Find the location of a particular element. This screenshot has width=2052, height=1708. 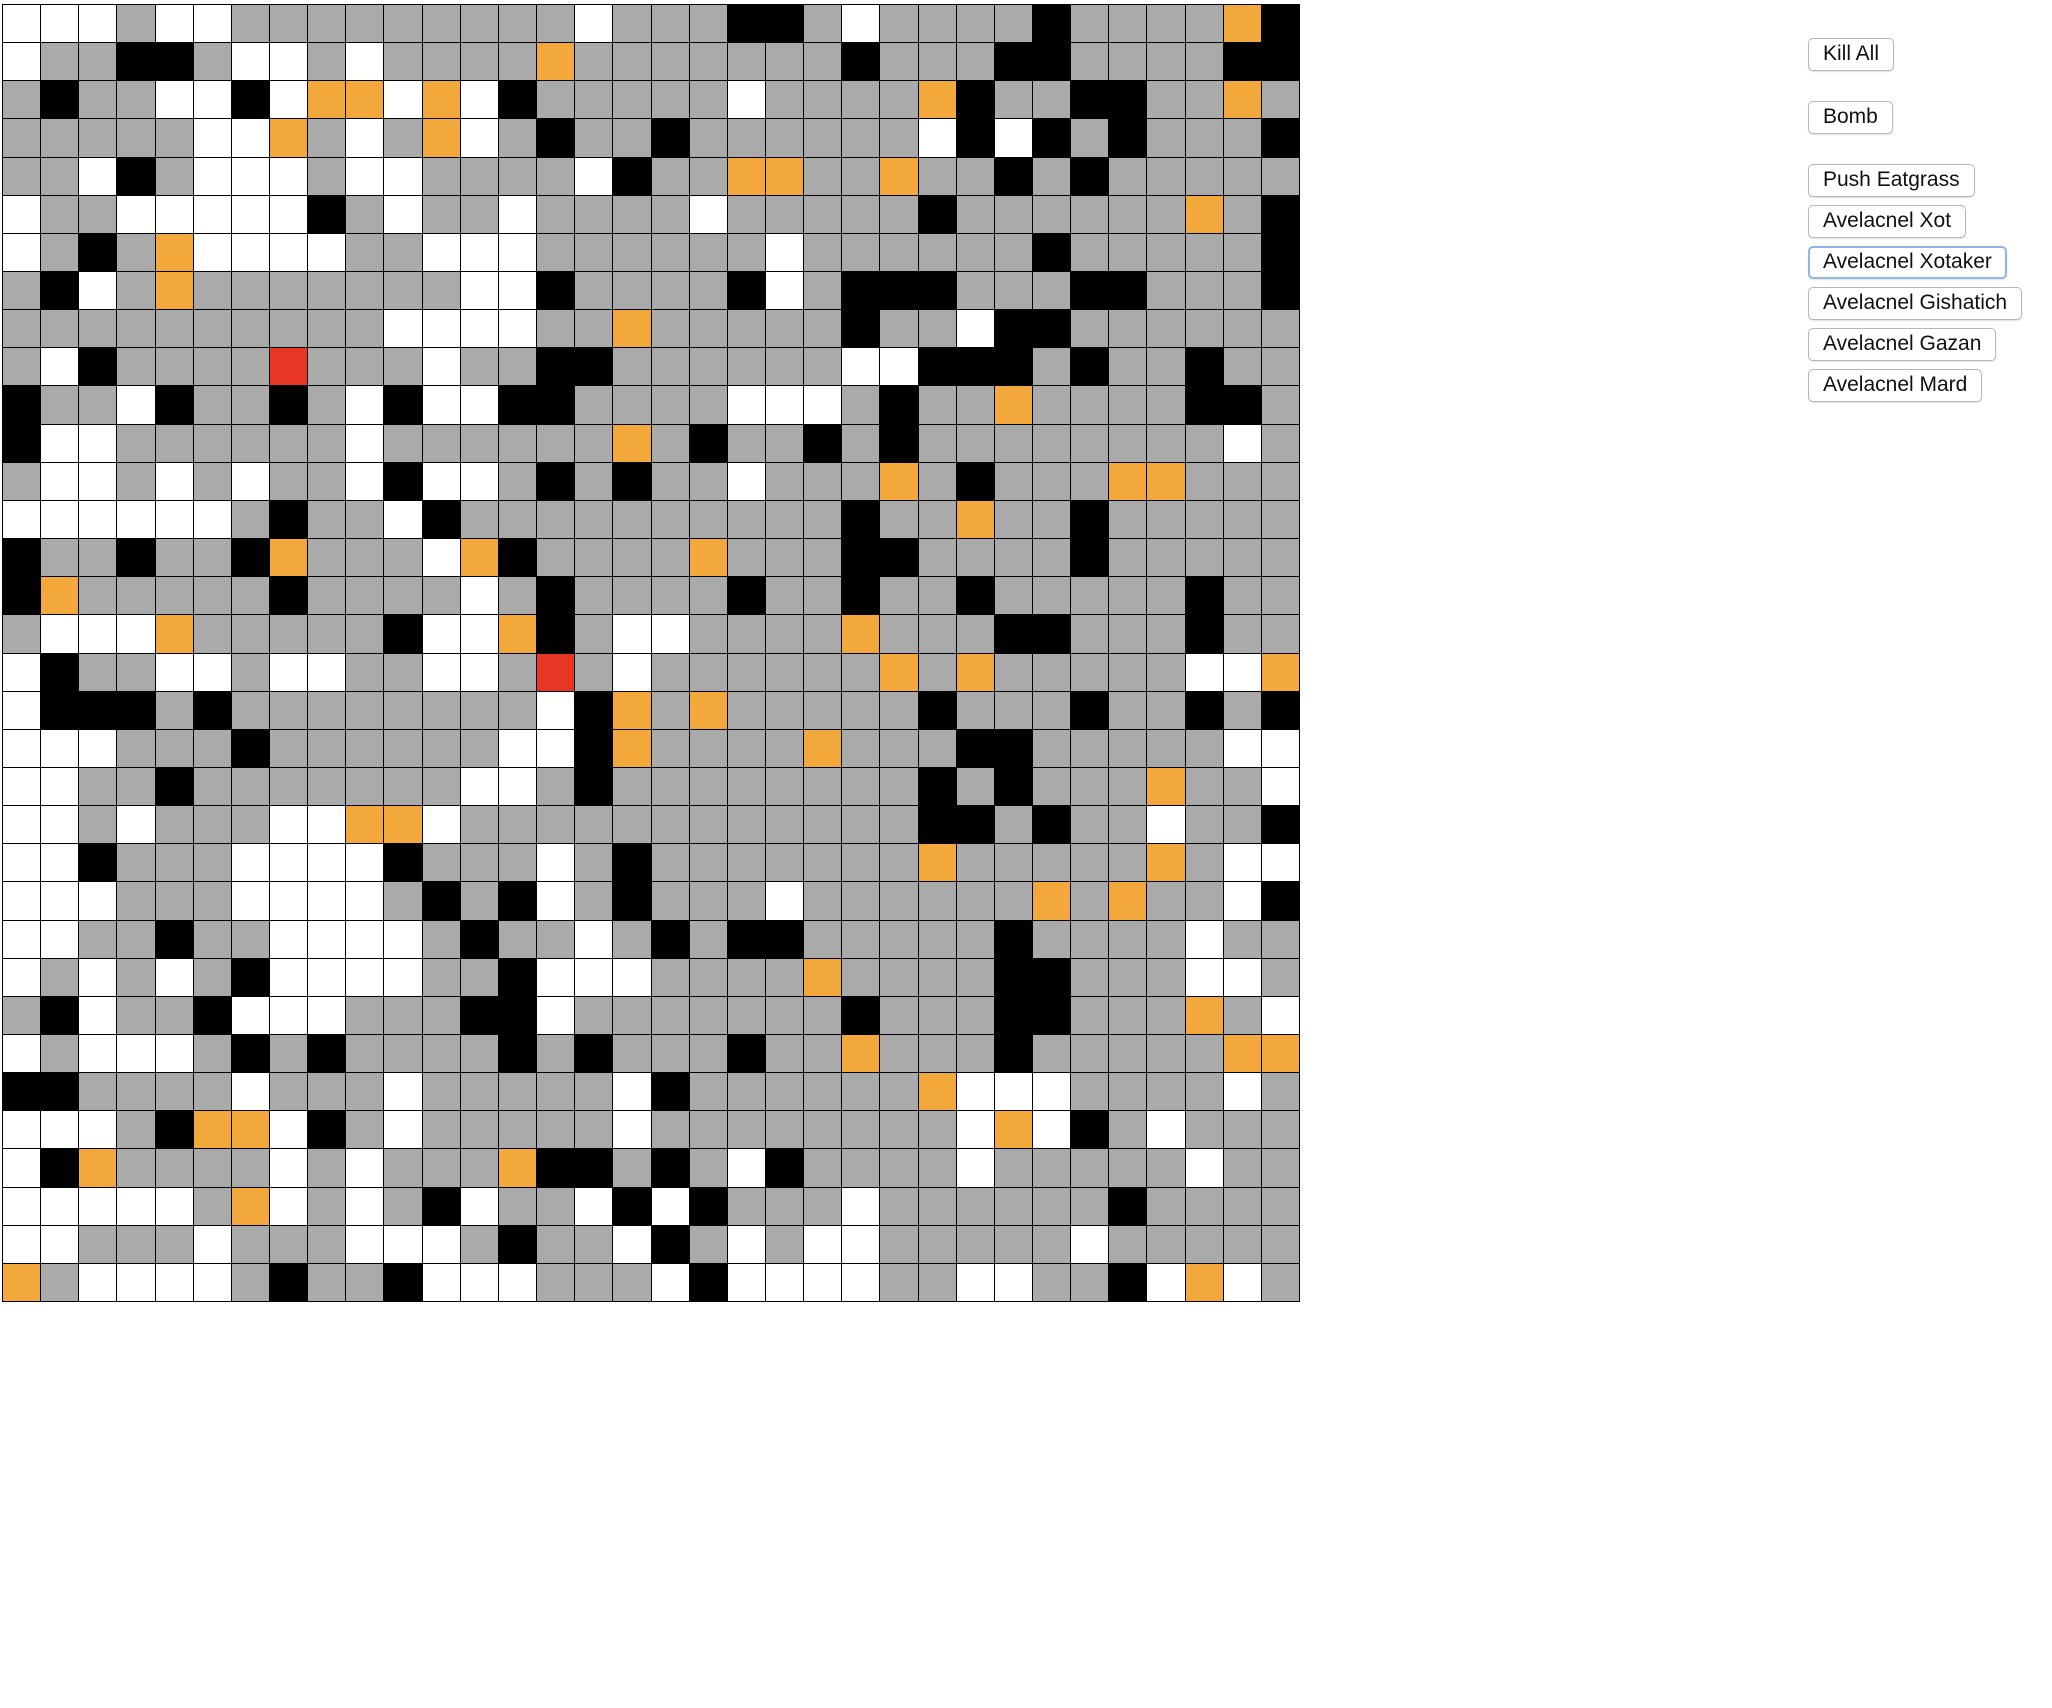

add-grass-button: Avelacnel Xot is located at coordinates (1887, 221).